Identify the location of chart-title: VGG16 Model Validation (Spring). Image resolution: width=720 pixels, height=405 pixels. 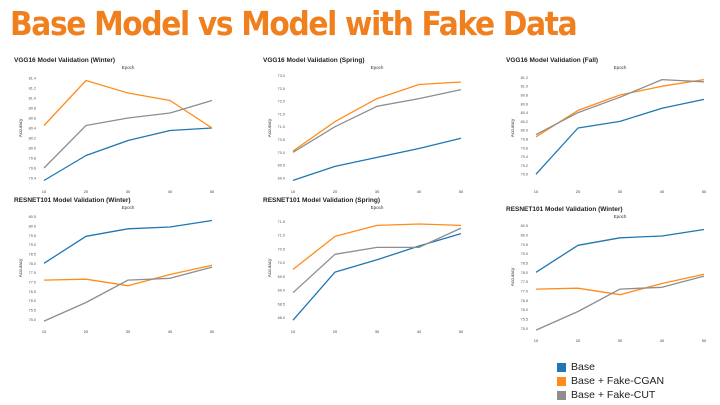
(314, 60).